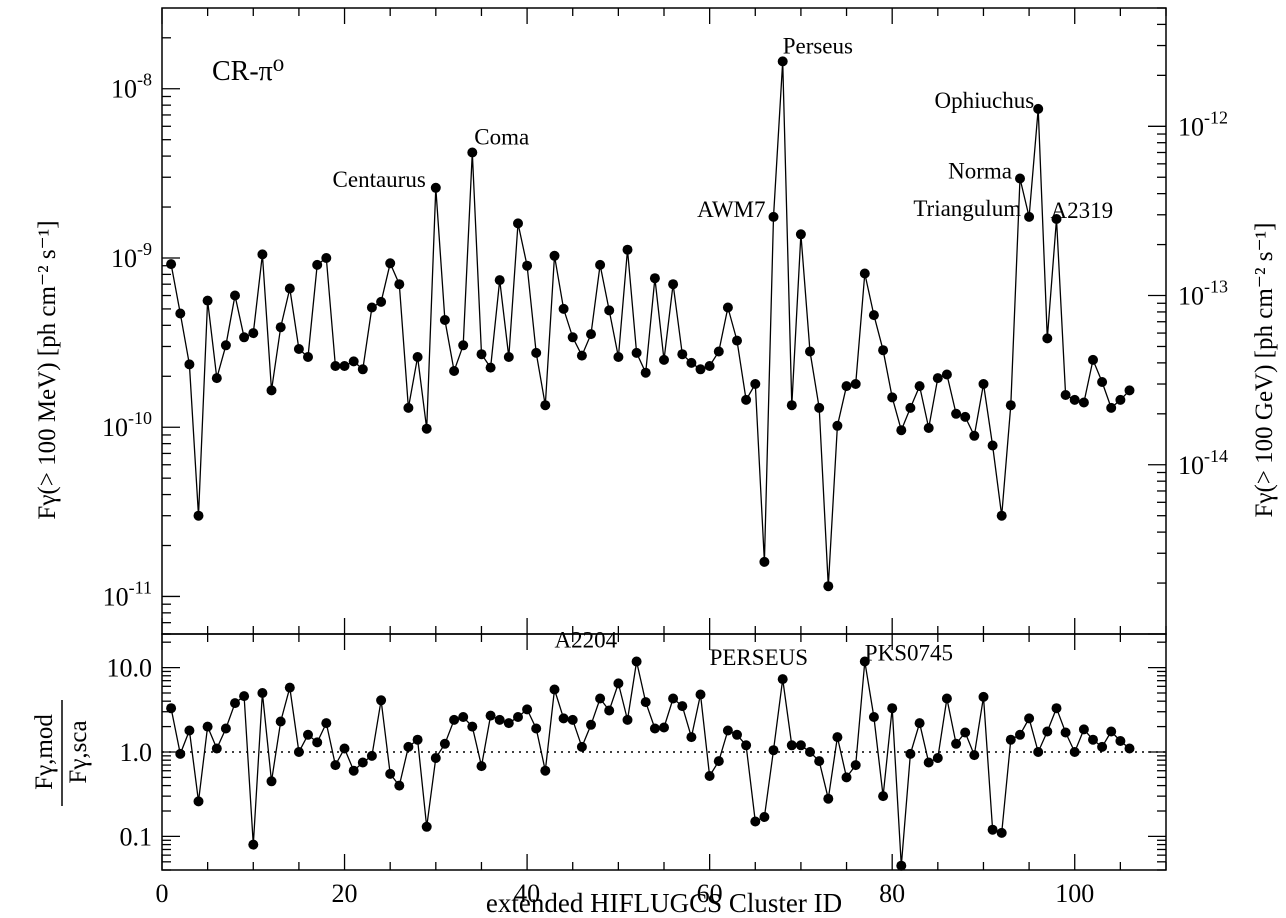  I want to click on tick-label-top-y: 10-11, so click(127, 594).